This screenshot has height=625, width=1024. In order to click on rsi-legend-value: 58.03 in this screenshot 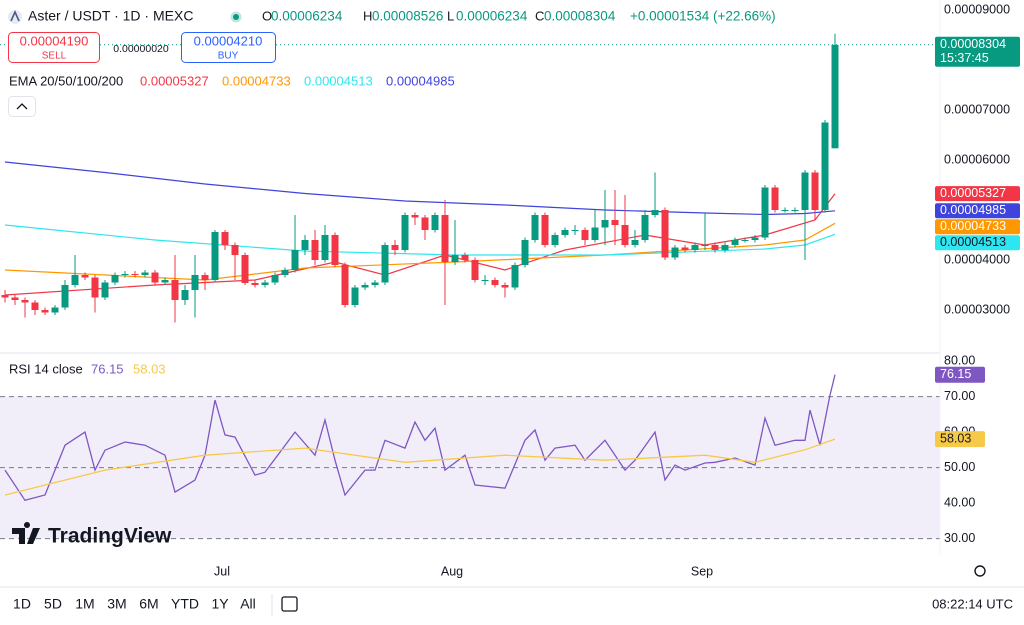, I will do `click(149, 368)`.